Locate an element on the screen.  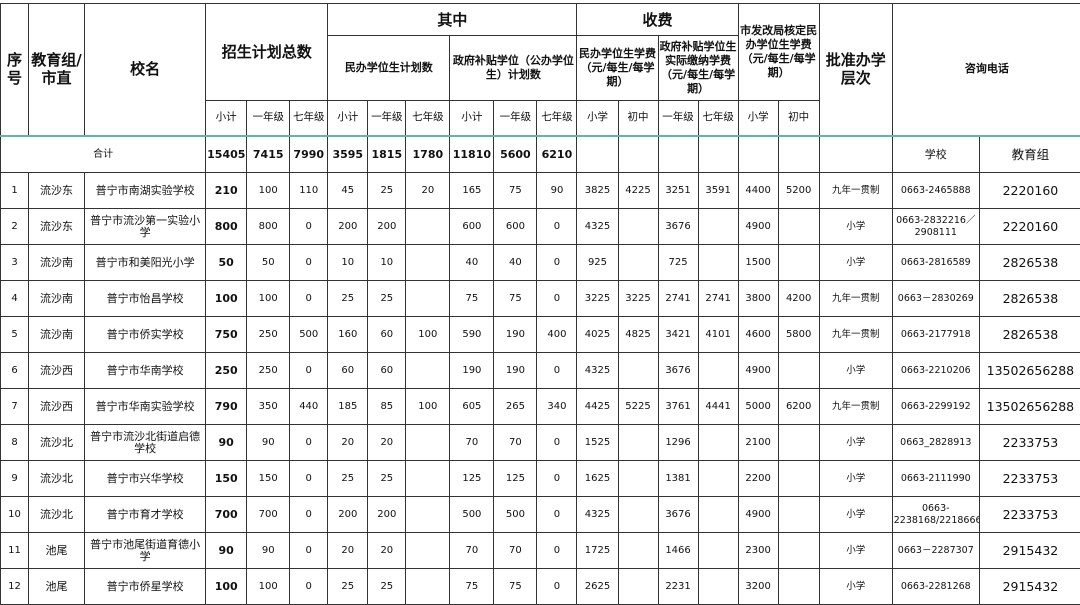
row-plan-value: 50 is located at coordinates (226, 263).